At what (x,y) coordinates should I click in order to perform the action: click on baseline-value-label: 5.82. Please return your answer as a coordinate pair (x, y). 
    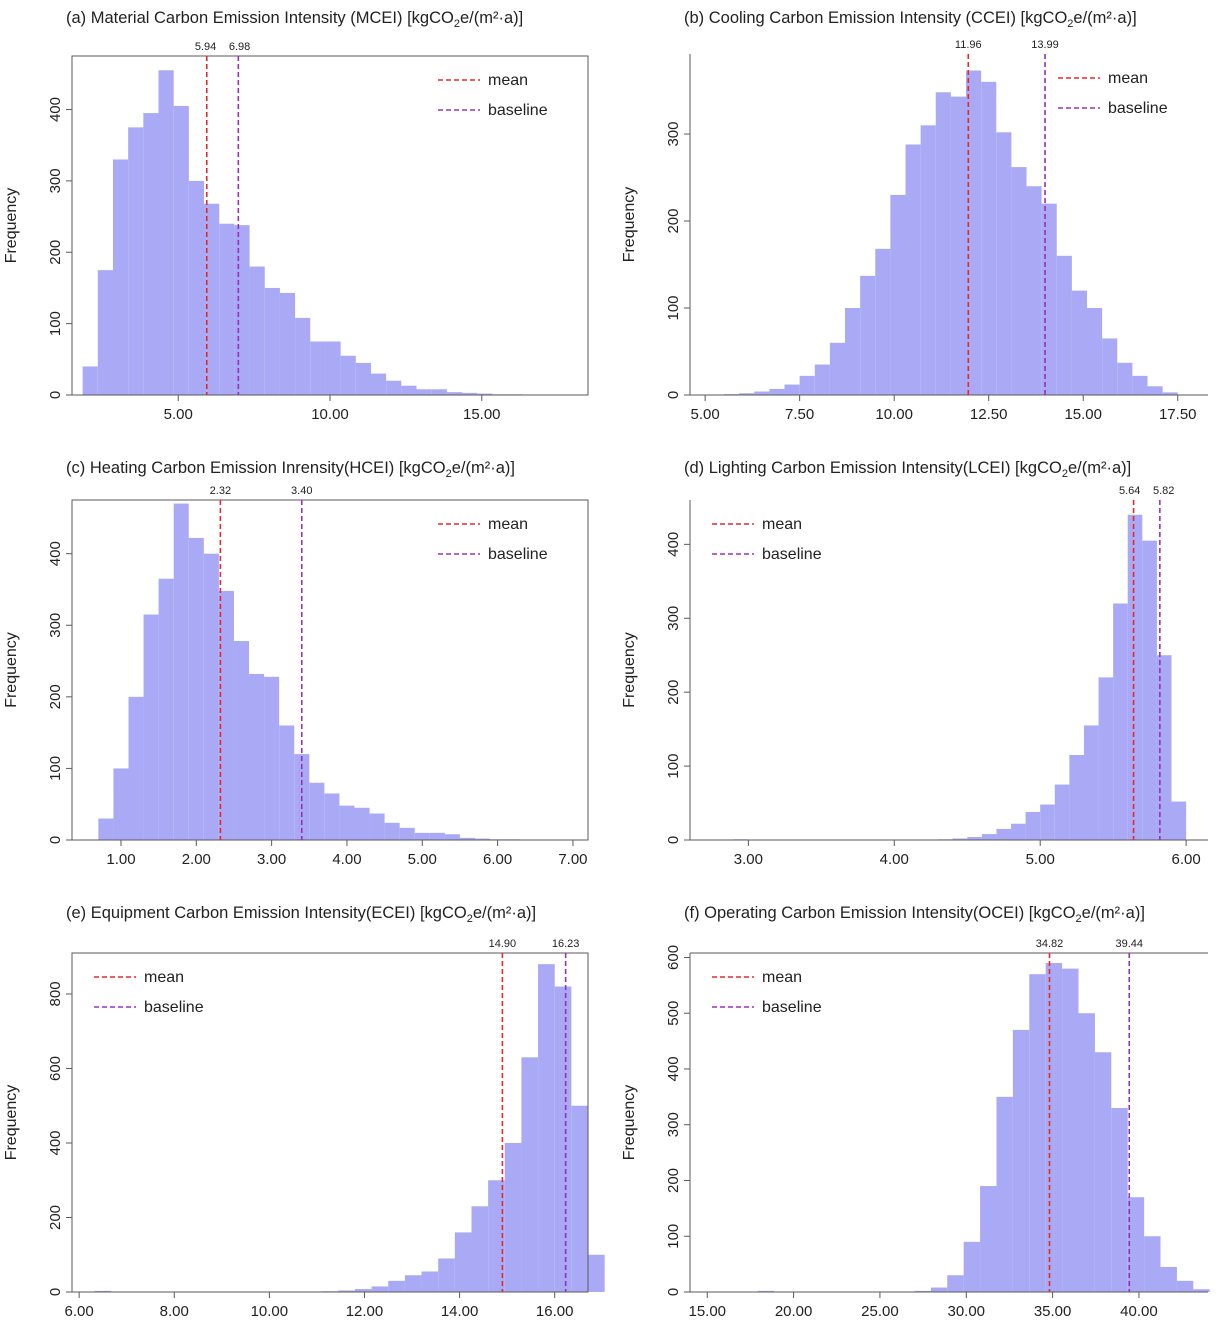
    Looking at the image, I should click on (1163, 491).